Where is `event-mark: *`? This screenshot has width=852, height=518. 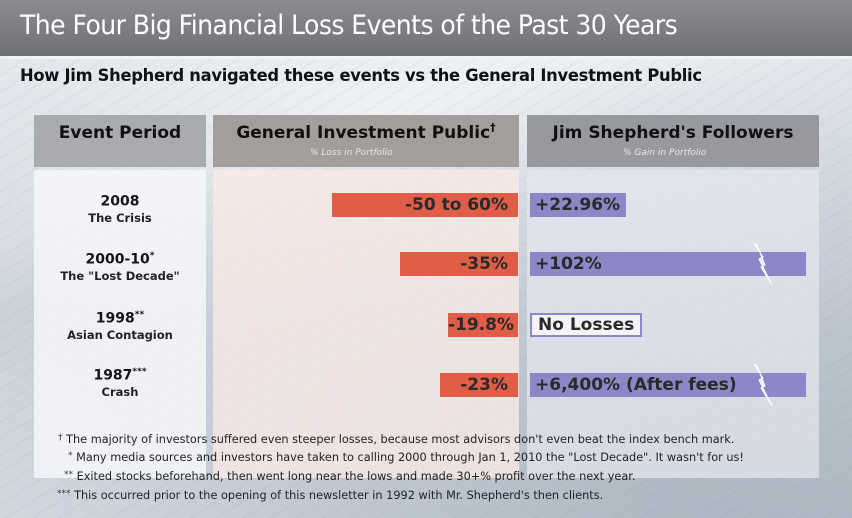 event-mark: * is located at coordinates (152, 256).